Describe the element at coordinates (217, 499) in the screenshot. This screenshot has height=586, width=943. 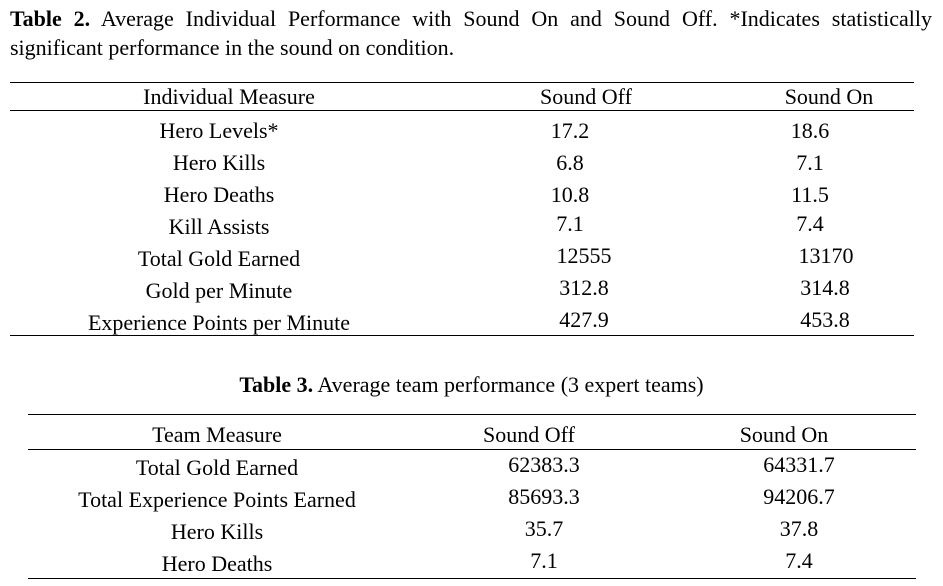
I see `table3-row-label: Total Experience Points Earned` at that location.